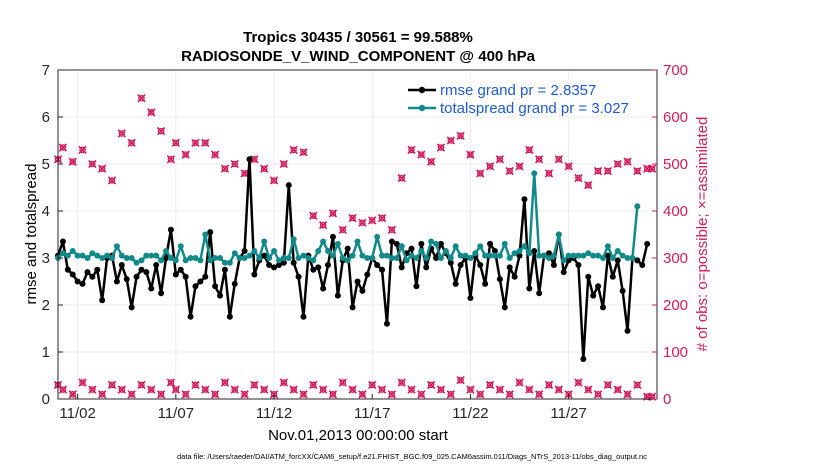 The height and width of the screenshot is (470, 830). Describe the element at coordinates (702, 234) in the screenshot. I see `y-axis-label-right: # of obs: o=possible; ×=assimilated` at that location.